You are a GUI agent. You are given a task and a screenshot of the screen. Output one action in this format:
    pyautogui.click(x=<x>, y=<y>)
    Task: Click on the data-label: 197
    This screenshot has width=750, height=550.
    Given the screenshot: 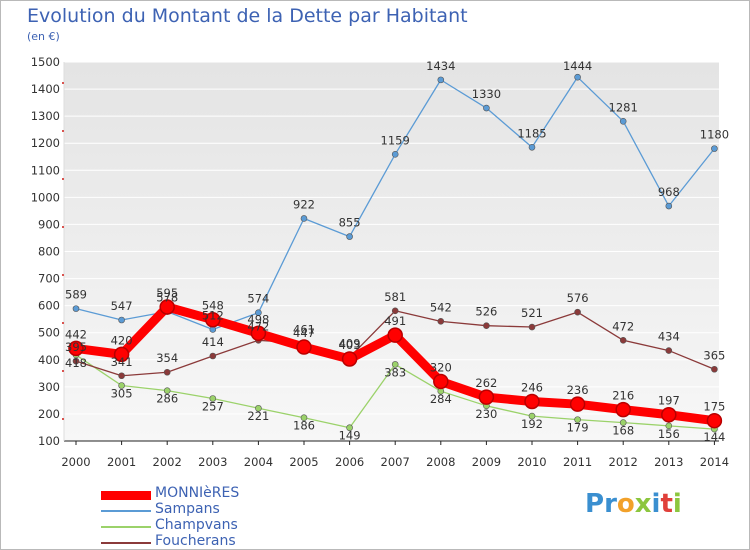 What is the action you would take?
    pyautogui.click(x=669, y=401)
    